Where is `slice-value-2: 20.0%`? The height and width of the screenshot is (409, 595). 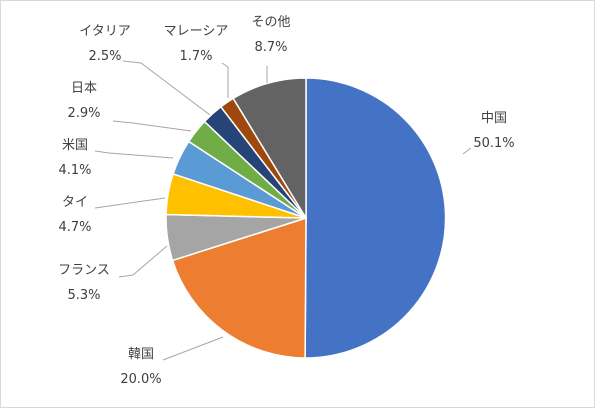
slice-value-2: 20.0% is located at coordinates (140, 379).